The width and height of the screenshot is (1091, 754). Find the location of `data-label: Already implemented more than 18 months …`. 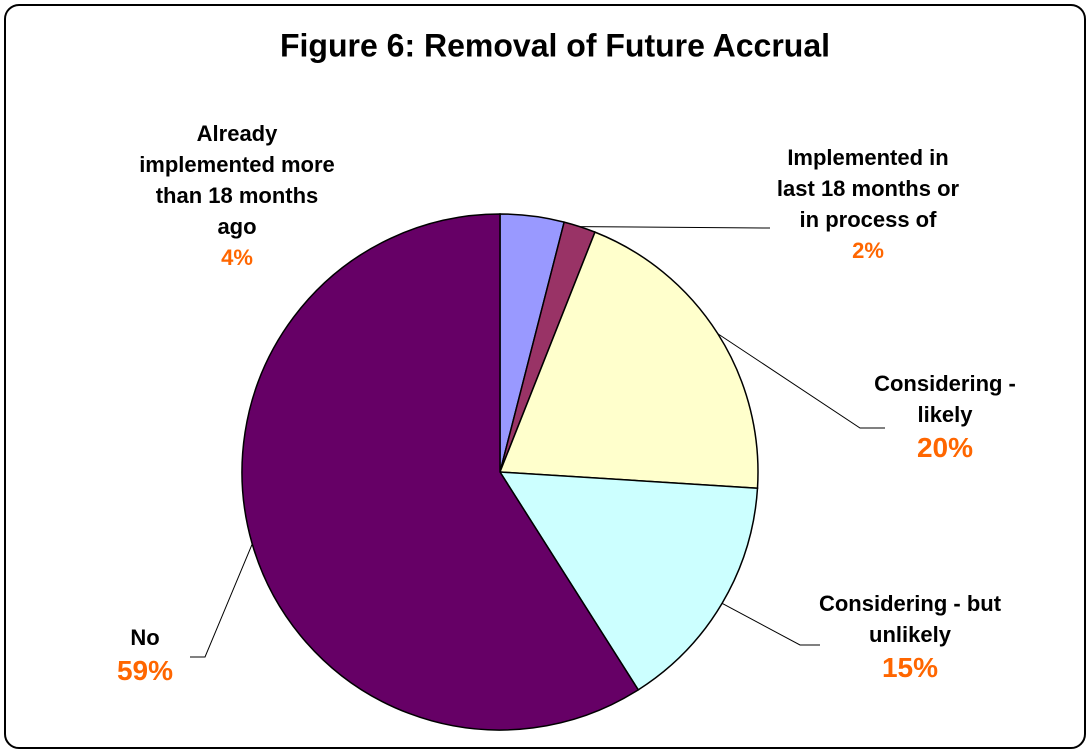

data-label: Already implemented more than 18 months … is located at coordinates (237, 195).